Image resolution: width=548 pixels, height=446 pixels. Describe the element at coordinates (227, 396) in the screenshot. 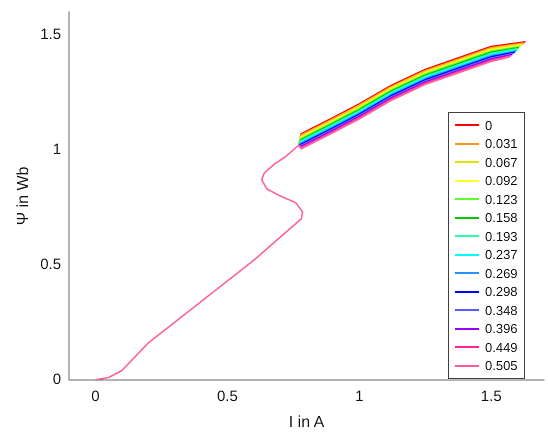

I see `x-tick-label: 0.5` at that location.